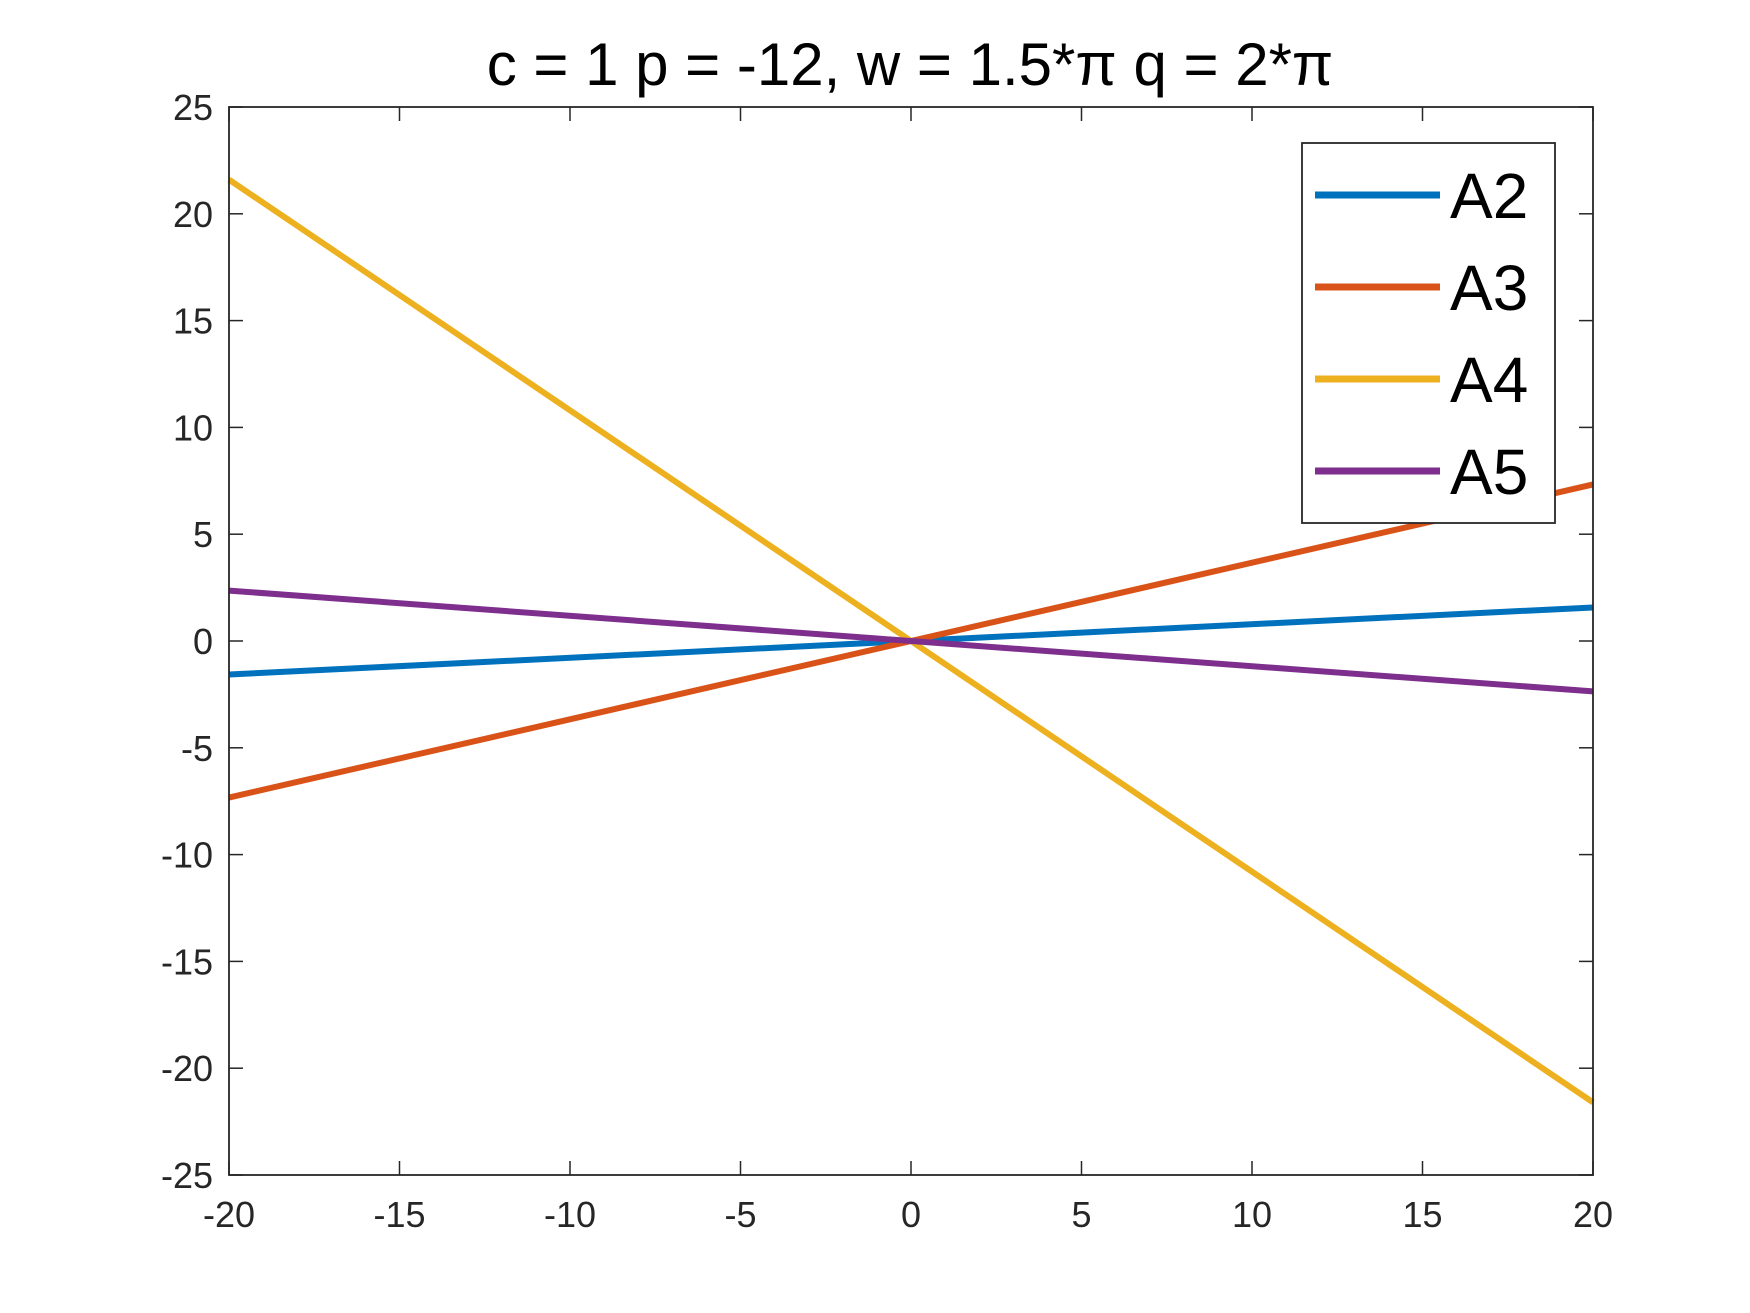  I want to click on x-tick-label: -10, so click(570, 1214).